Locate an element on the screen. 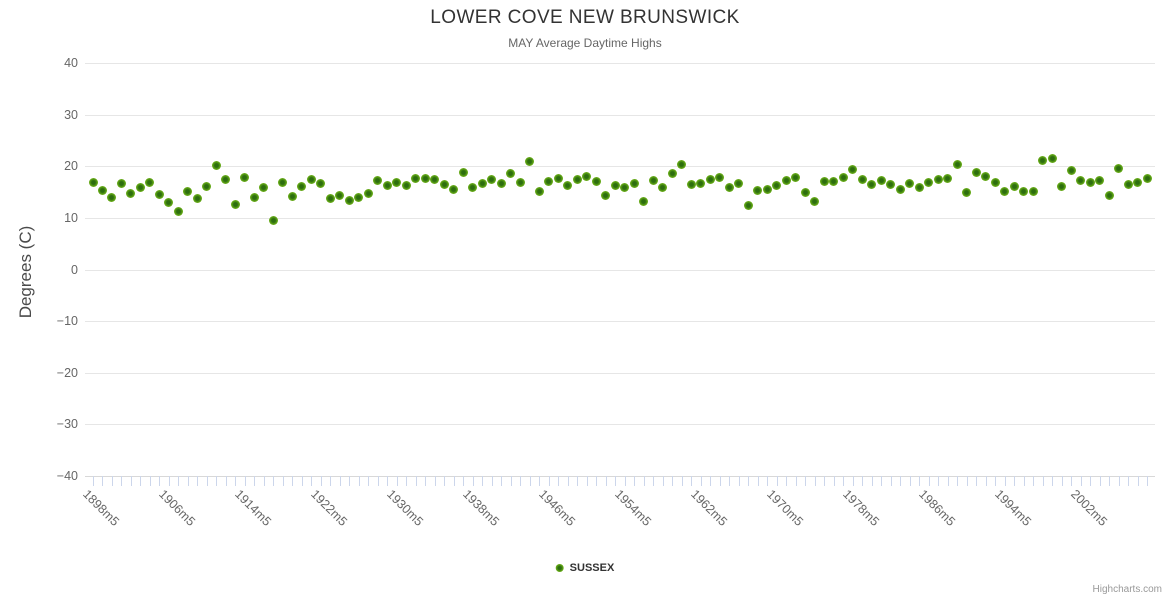 This screenshot has width=1170, height=600. highcharts-credit-link: Highcharts.com is located at coordinates (1127, 589).